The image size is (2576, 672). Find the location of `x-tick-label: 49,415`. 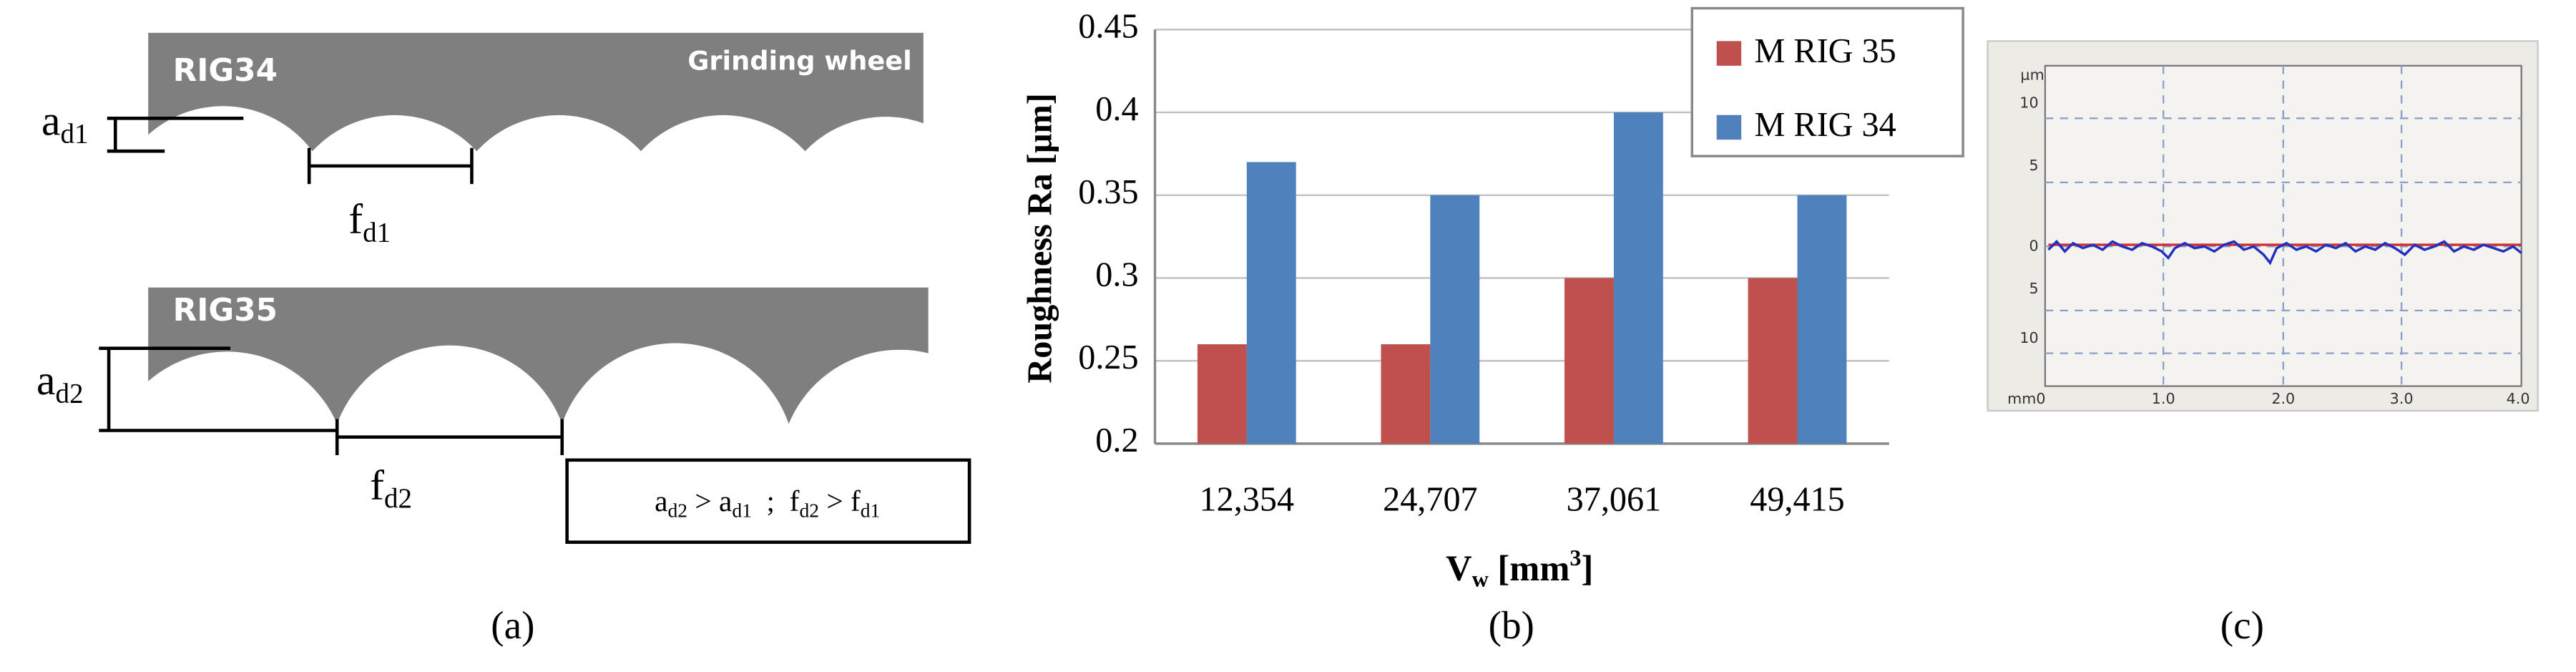

x-tick-label: 49,415 is located at coordinates (1797, 500).